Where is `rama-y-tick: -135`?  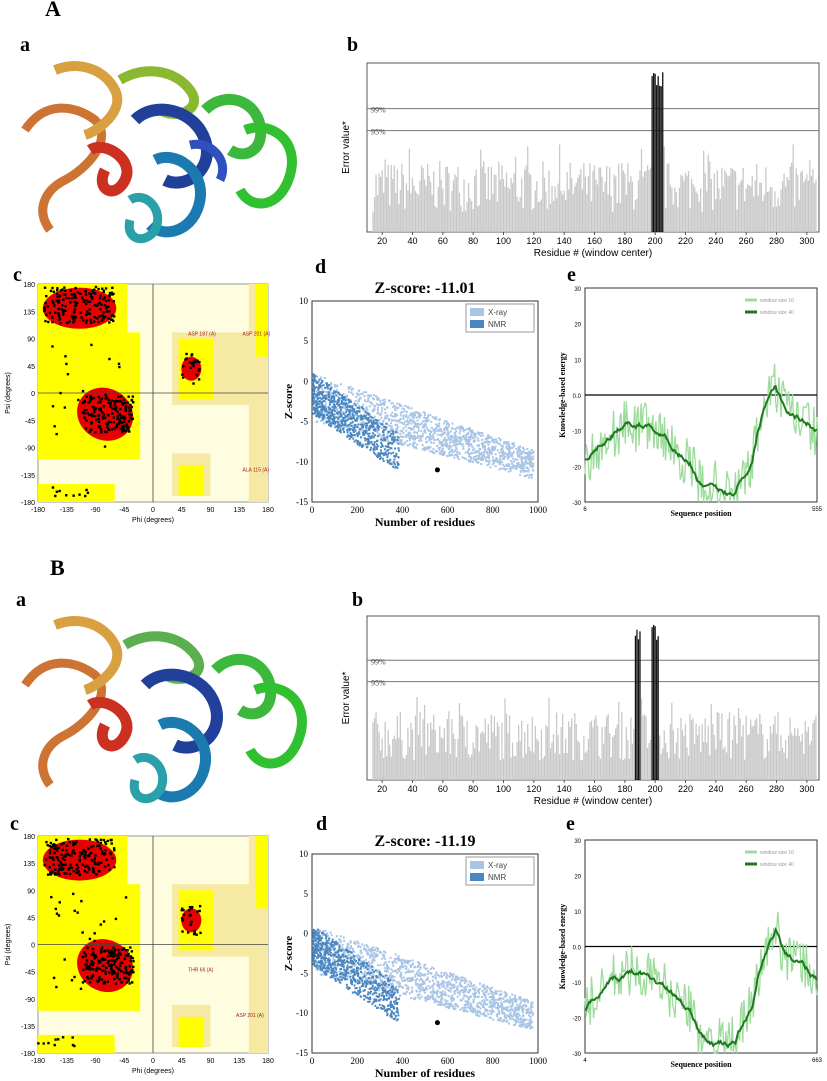
rama-y-tick: -135 is located at coordinates (28, 476).